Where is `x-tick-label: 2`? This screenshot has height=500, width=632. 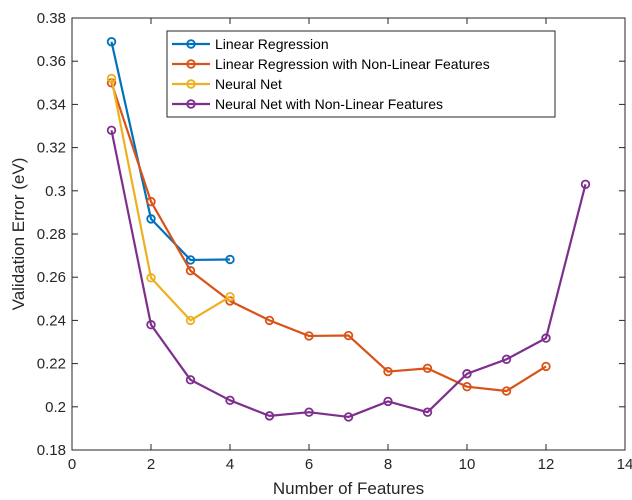 x-tick-label: 2 is located at coordinates (151, 464).